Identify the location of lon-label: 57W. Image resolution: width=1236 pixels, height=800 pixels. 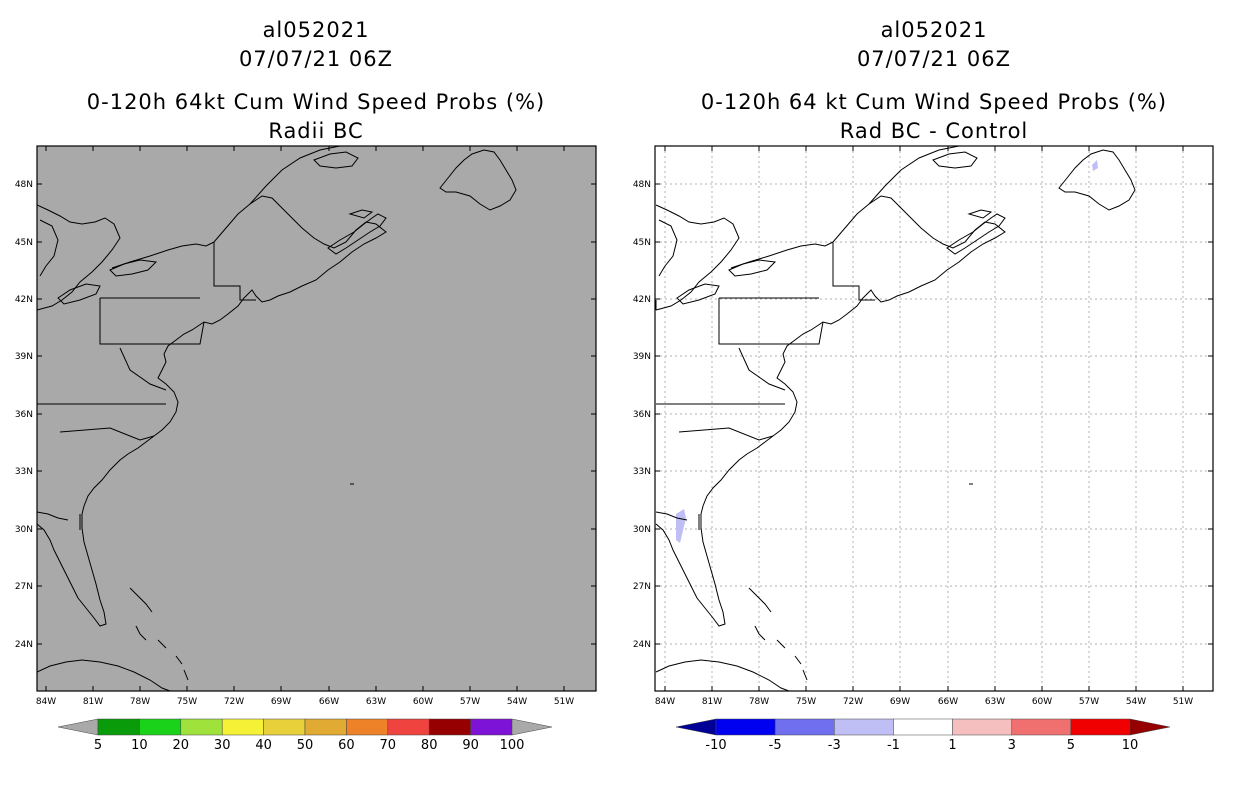
(1089, 702).